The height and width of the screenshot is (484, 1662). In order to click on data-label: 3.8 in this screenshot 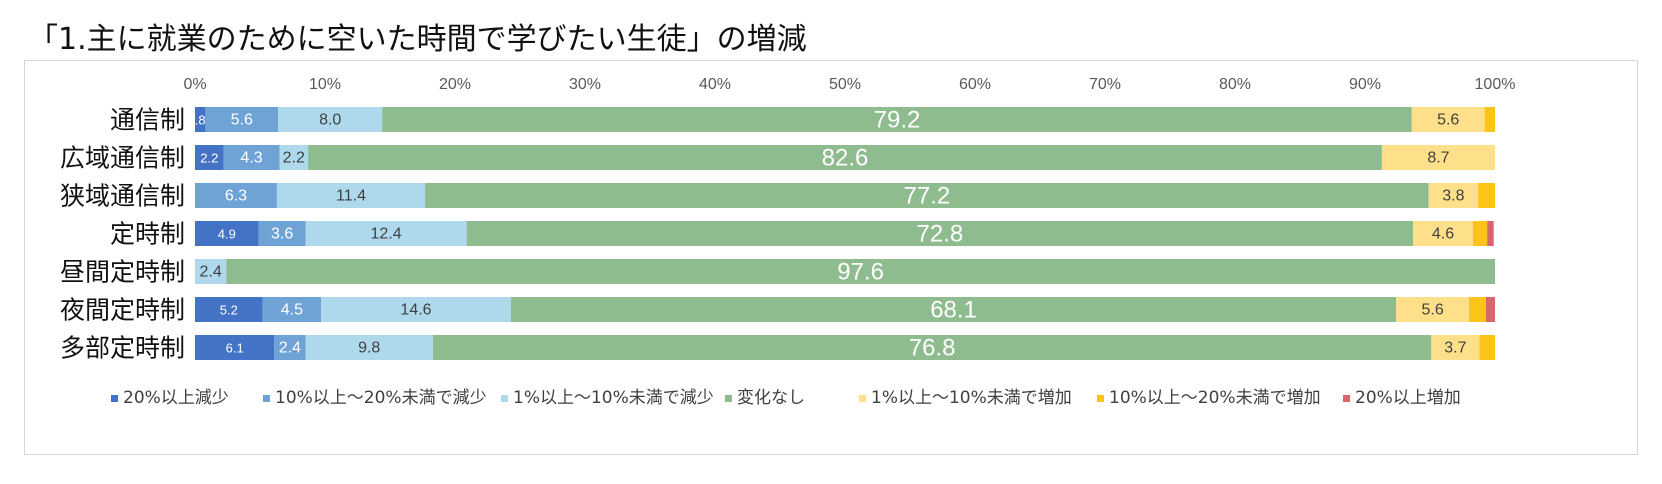, I will do `click(1453, 196)`.